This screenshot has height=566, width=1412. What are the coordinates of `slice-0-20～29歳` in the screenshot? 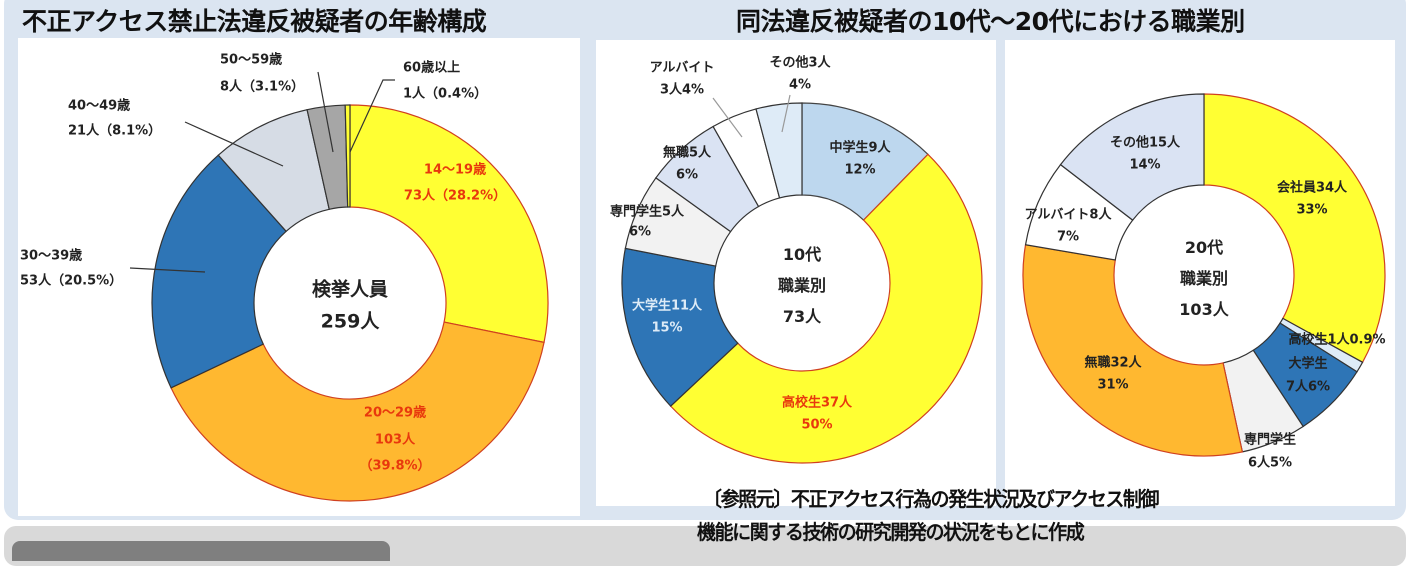 It's located at (357, 411).